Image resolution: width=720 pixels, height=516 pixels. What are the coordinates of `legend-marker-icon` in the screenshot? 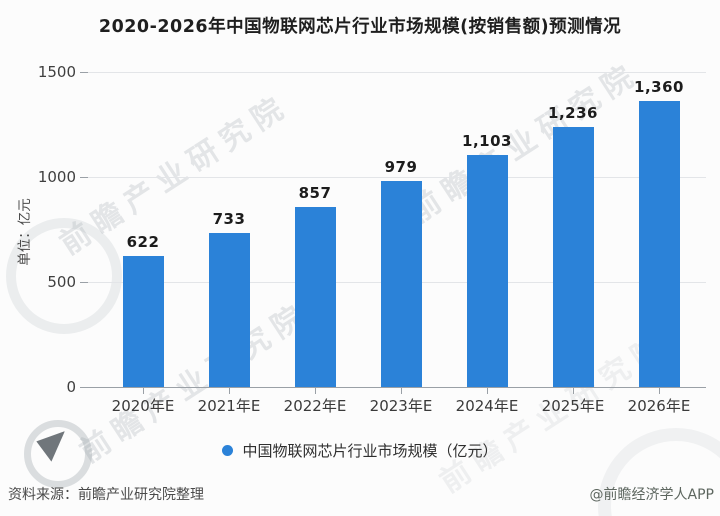 It's located at (228, 450).